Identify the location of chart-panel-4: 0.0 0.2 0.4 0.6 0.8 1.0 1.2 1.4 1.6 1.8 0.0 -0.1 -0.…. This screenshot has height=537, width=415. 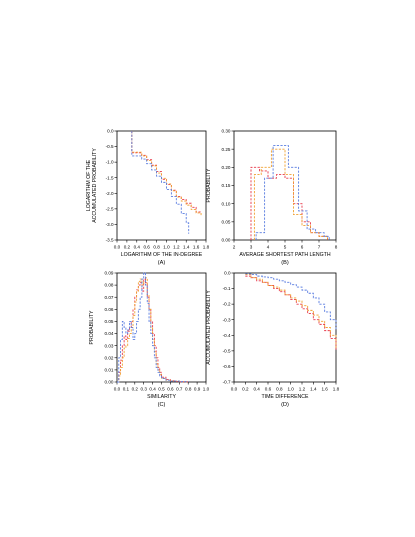
(273, 339).